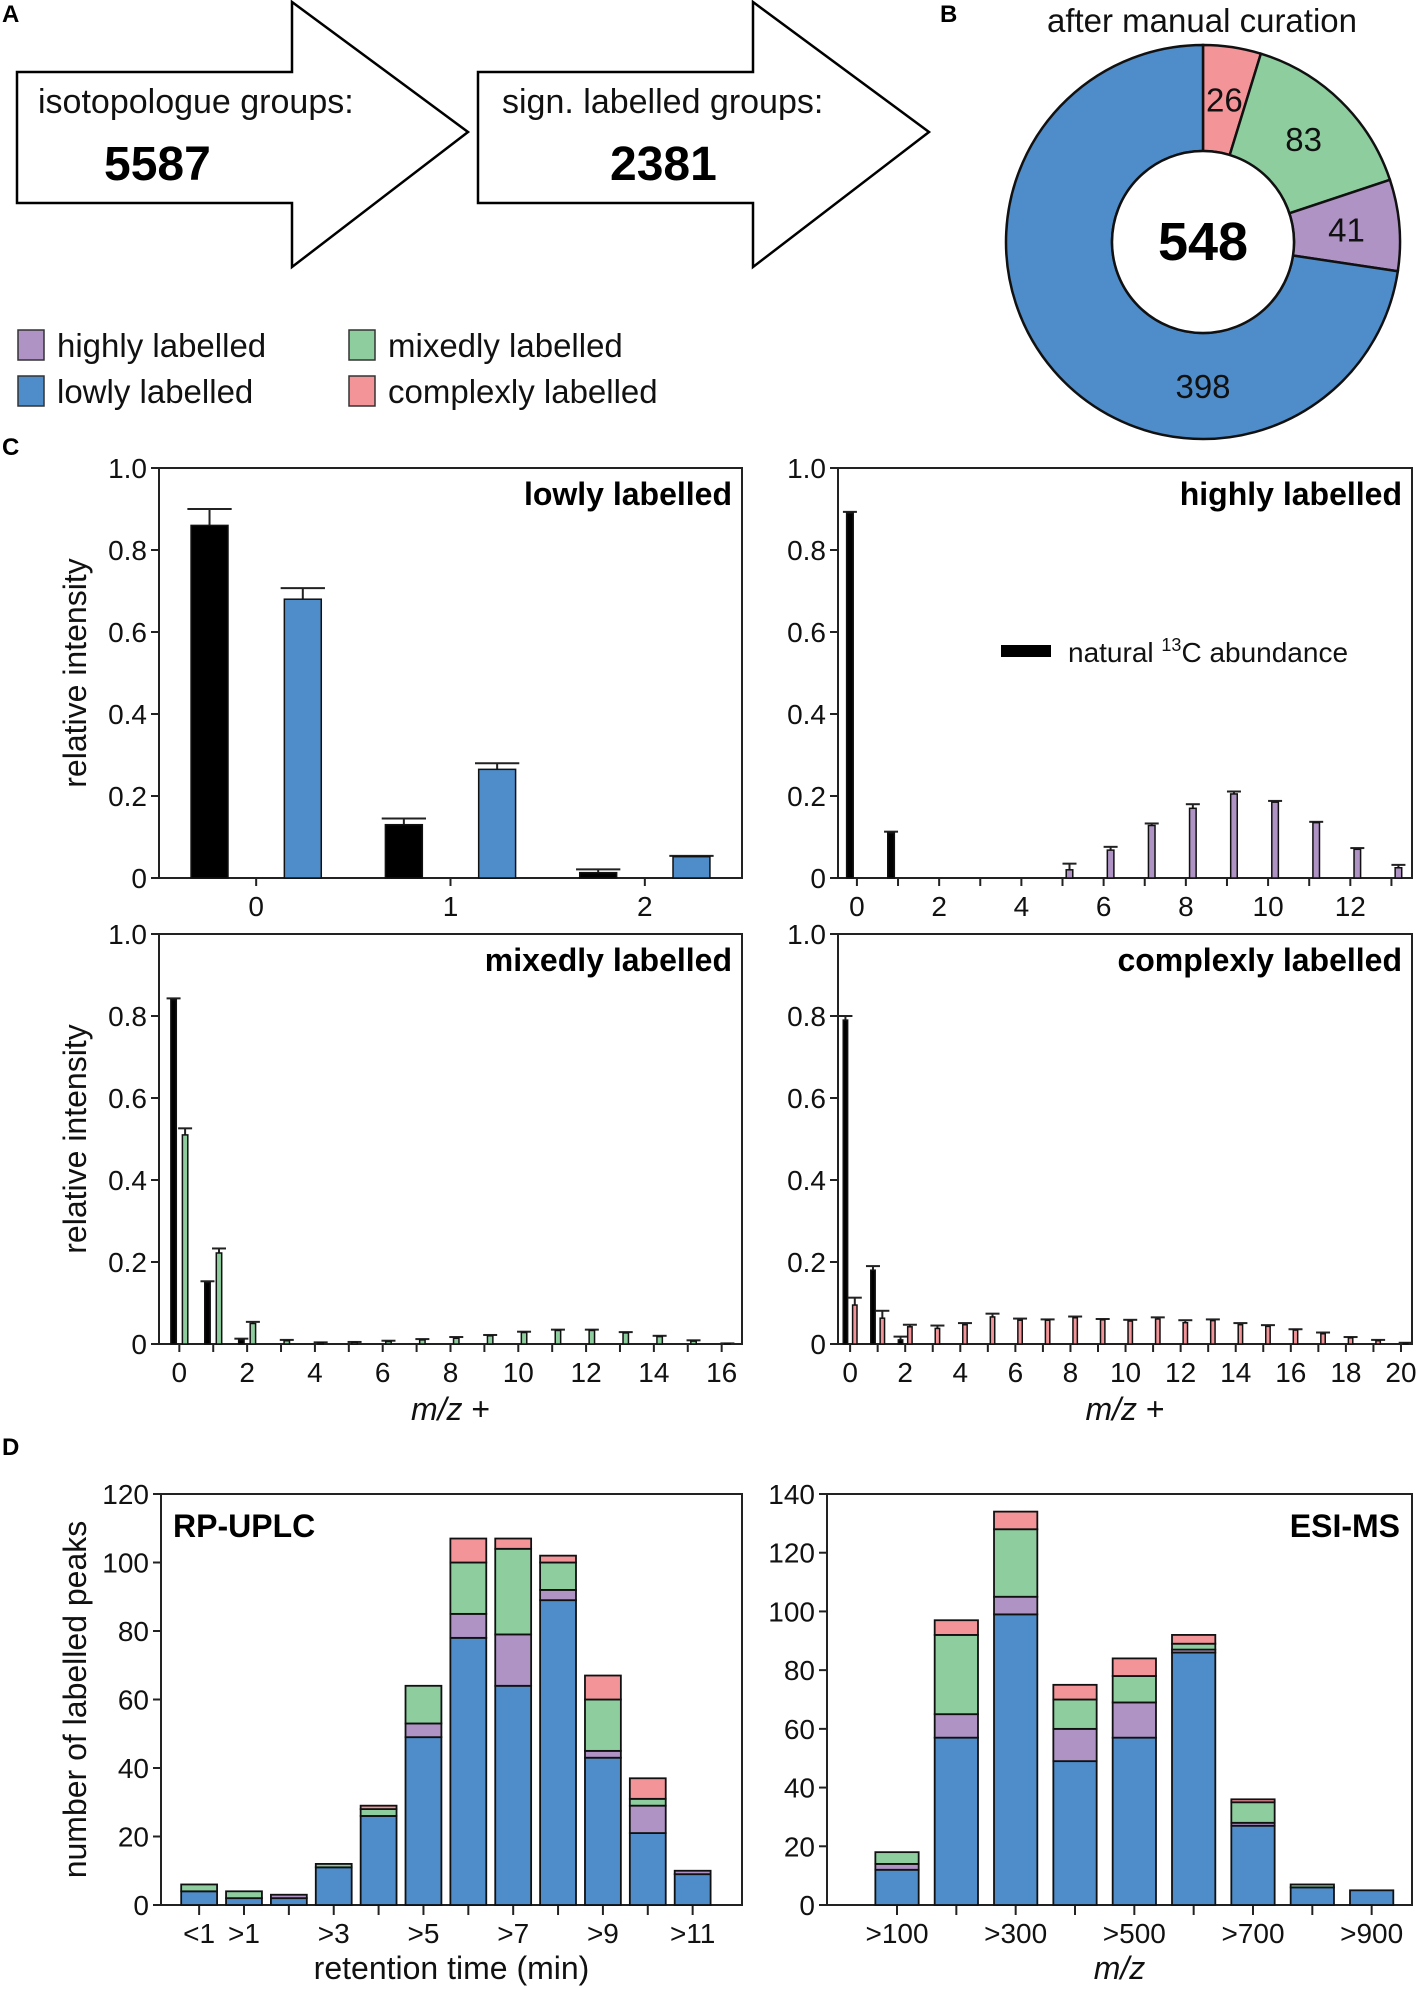 This screenshot has height=1989, width=1417. Describe the element at coordinates (518, 1372) in the screenshot. I see `x-tick-label: 10` at that location.